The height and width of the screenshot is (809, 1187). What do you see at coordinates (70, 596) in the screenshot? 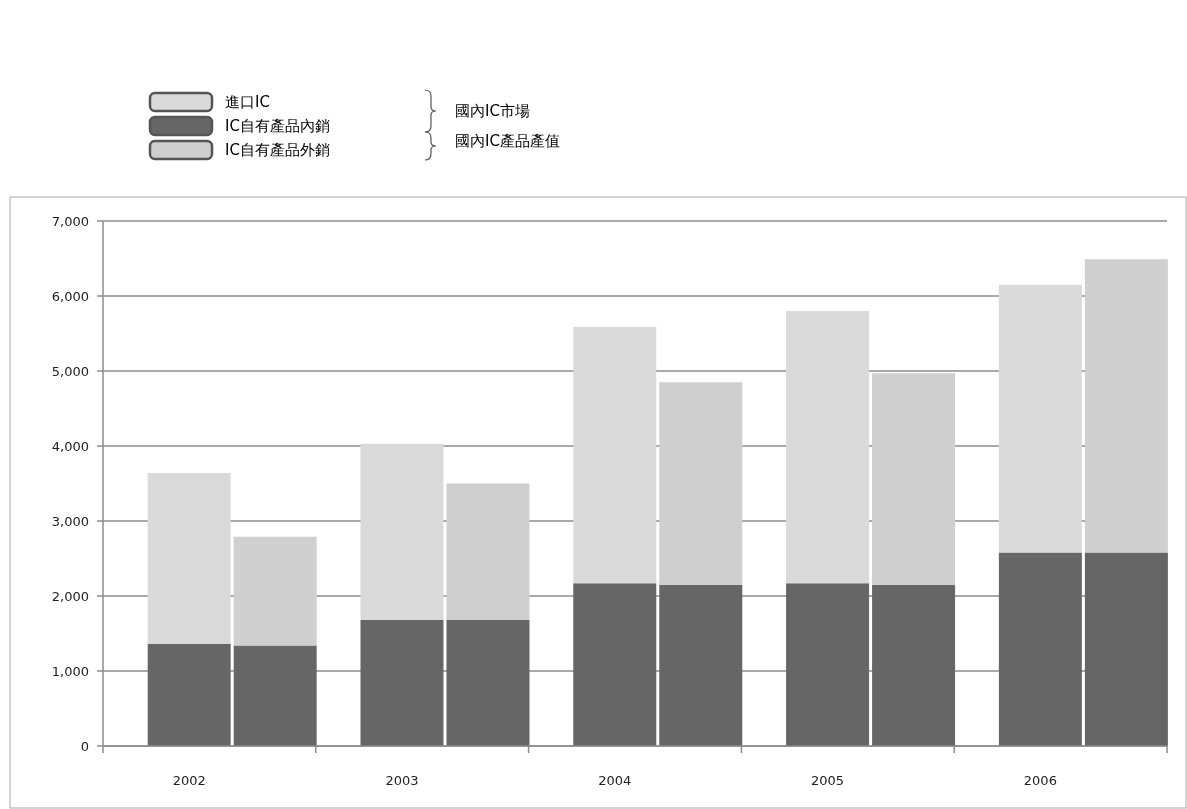
I see `y-tick-label: 2,000` at bounding box center [70, 596].